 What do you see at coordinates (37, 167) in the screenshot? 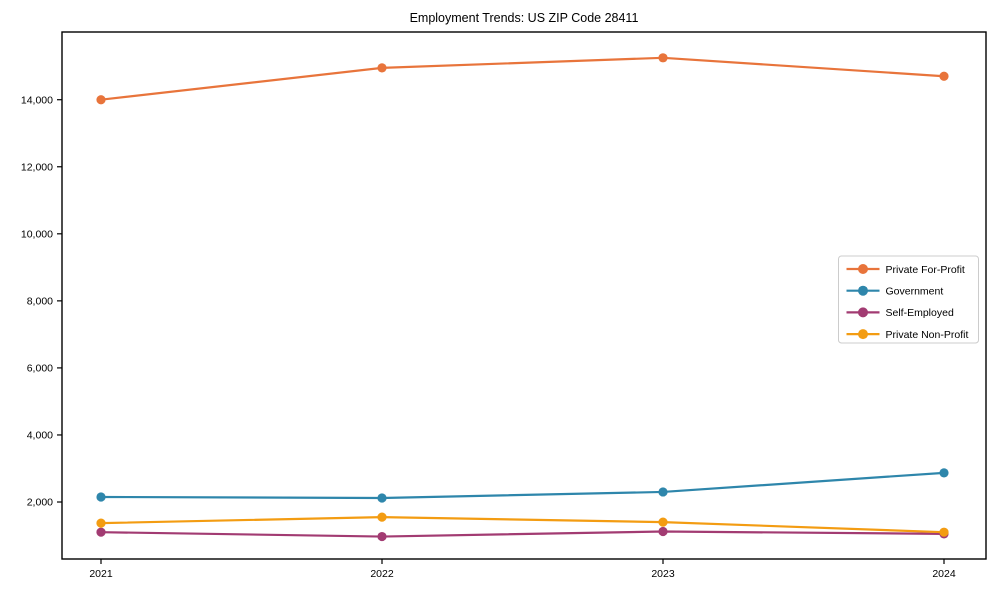
I see `y-tick-label: 12,000` at bounding box center [37, 167].